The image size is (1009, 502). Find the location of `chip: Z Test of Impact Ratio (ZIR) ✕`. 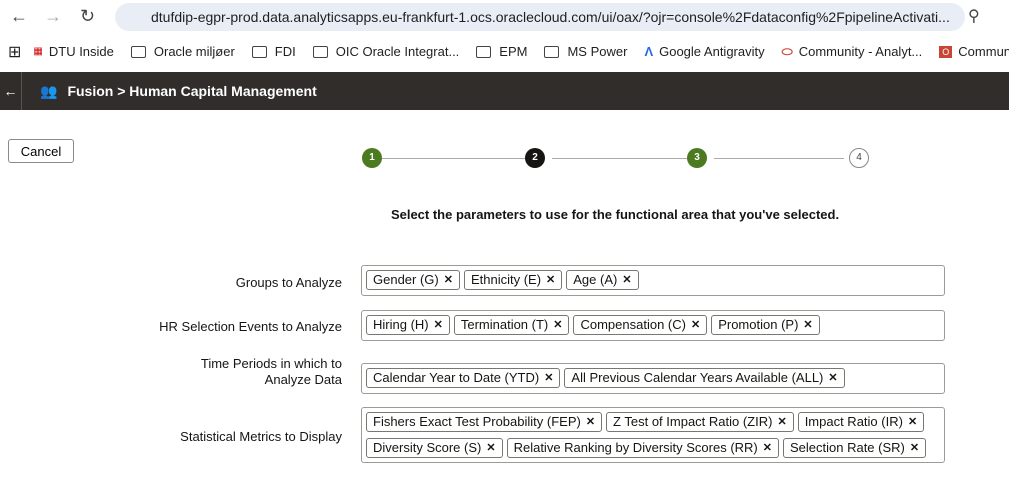

chip: Z Test of Impact Ratio (ZIR) ✕ is located at coordinates (700, 422).